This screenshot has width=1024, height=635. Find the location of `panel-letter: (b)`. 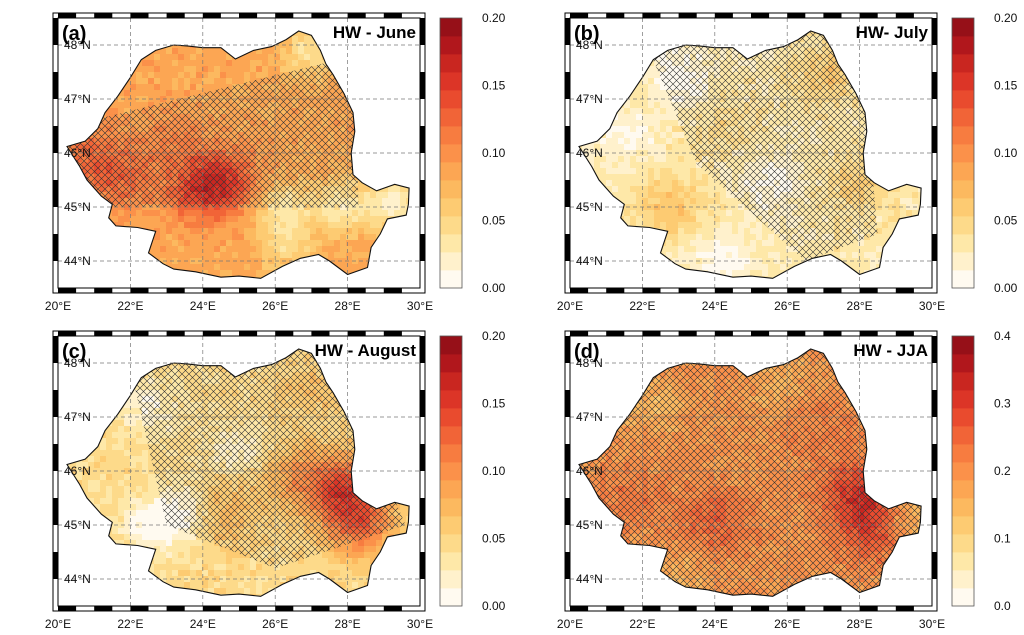

panel-letter: (b) is located at coordinates (587, 34).